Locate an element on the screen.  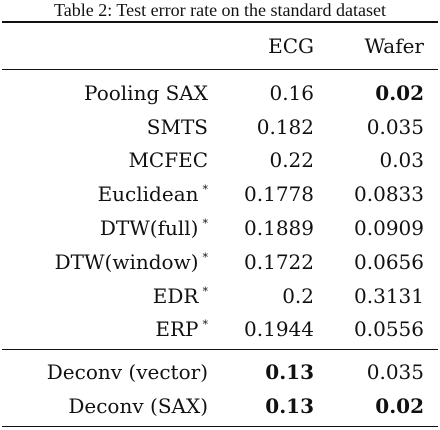
method-name: EDR is located at coordinates (175, 295).